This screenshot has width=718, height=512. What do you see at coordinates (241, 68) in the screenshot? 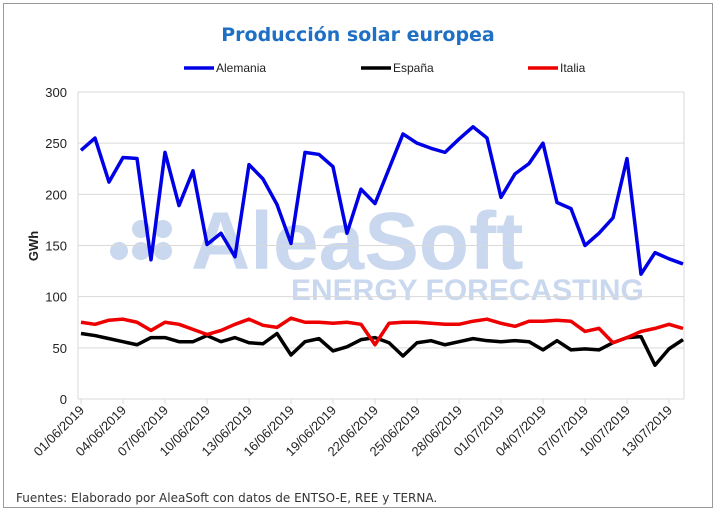
I see `legend-label: Alemania` at bounding box center [241, 68].